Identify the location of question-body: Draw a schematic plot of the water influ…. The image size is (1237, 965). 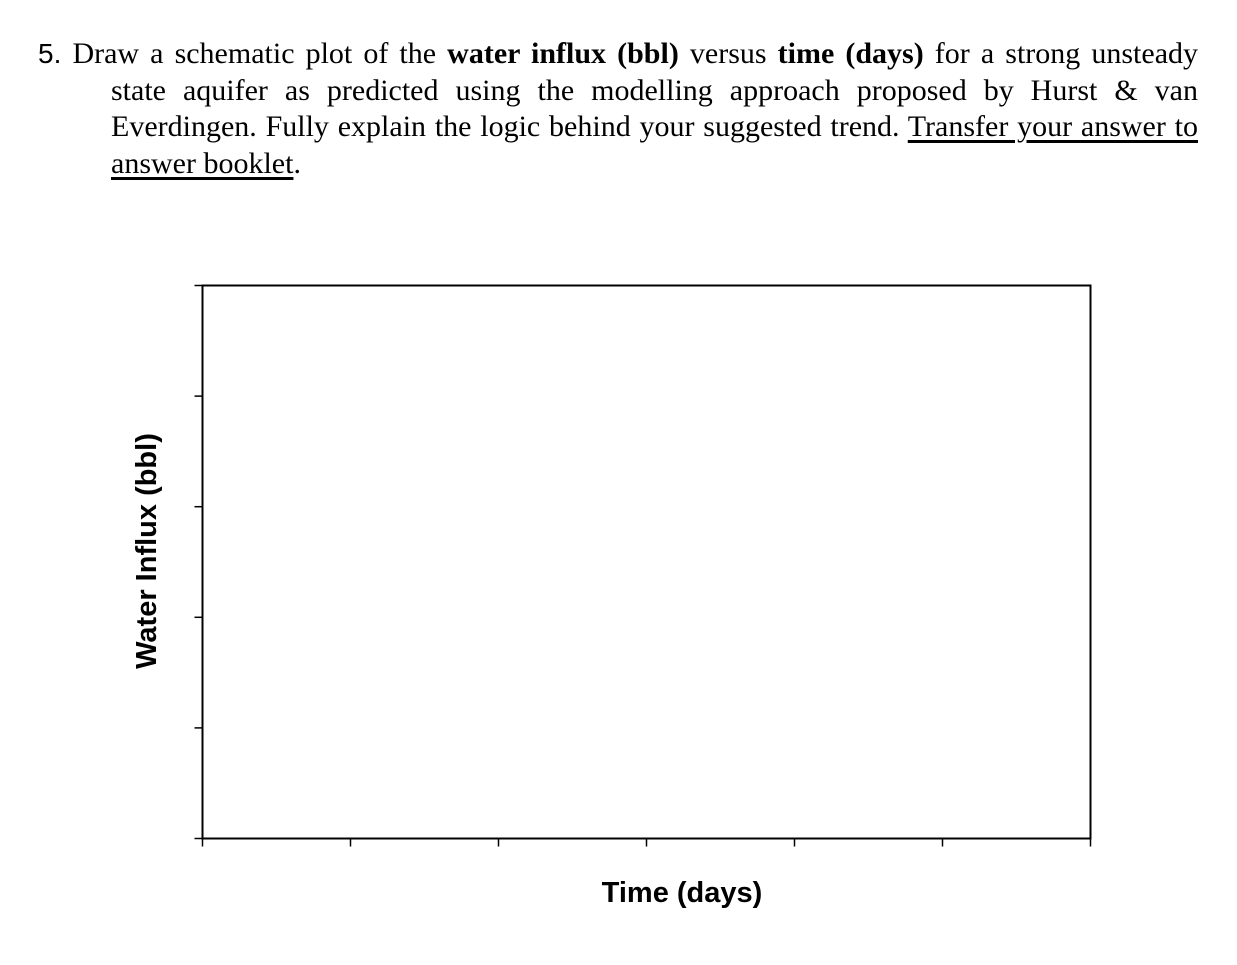
(629, 108).